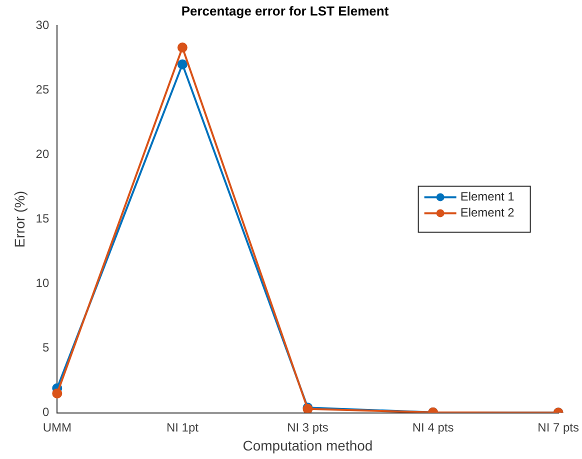  Describe the element at coordinates (433, 427) in the screenshot. I see `x-tick-label: NI 4 pts` at that location.